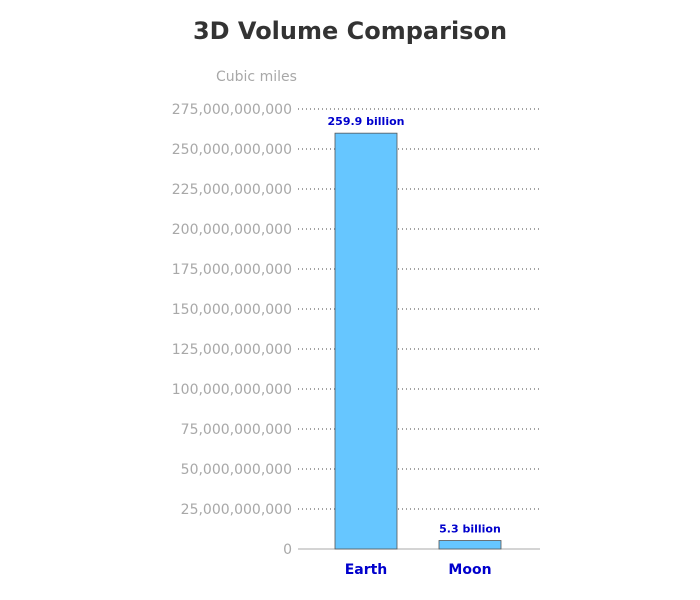 This screenshot has width=700, height=600. I want to click on y-tick-label: 75,000,000,000, so click(236, 430).